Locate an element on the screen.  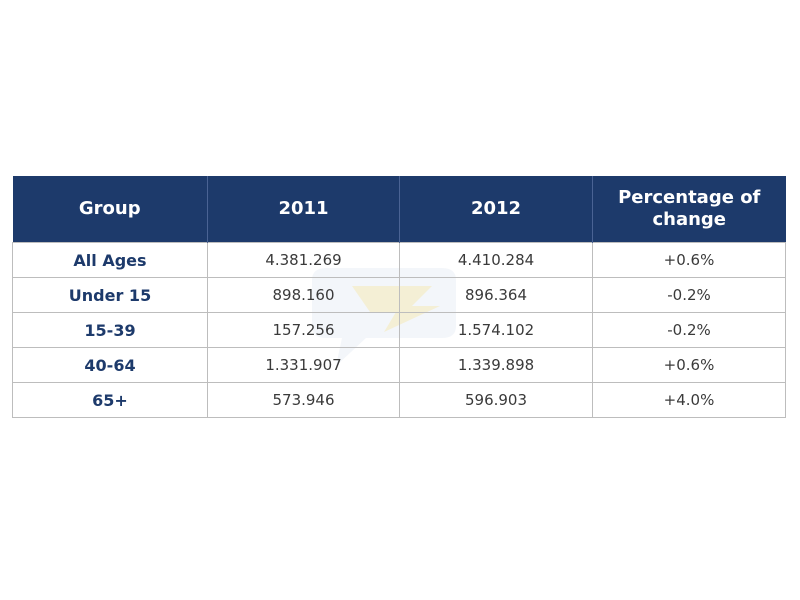
header-percentage-change: Percentage of change is located at coordinates (689, 209).